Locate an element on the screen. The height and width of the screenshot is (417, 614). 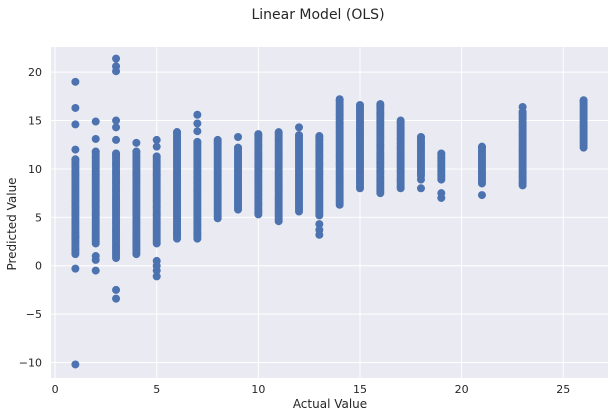
y-tick-label: 0 is located at coordinates (38, 266).